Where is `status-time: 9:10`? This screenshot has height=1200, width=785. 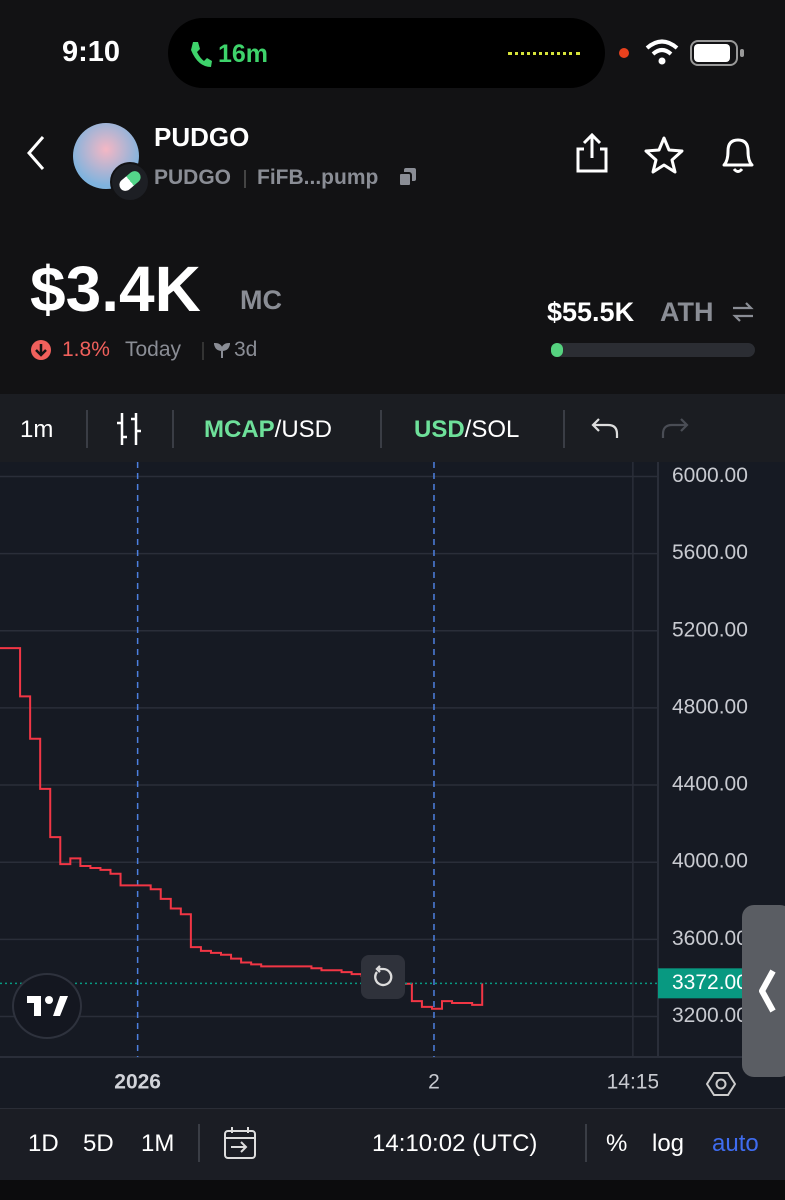 status-time: 9:10 is located at coordinates (91, 52).